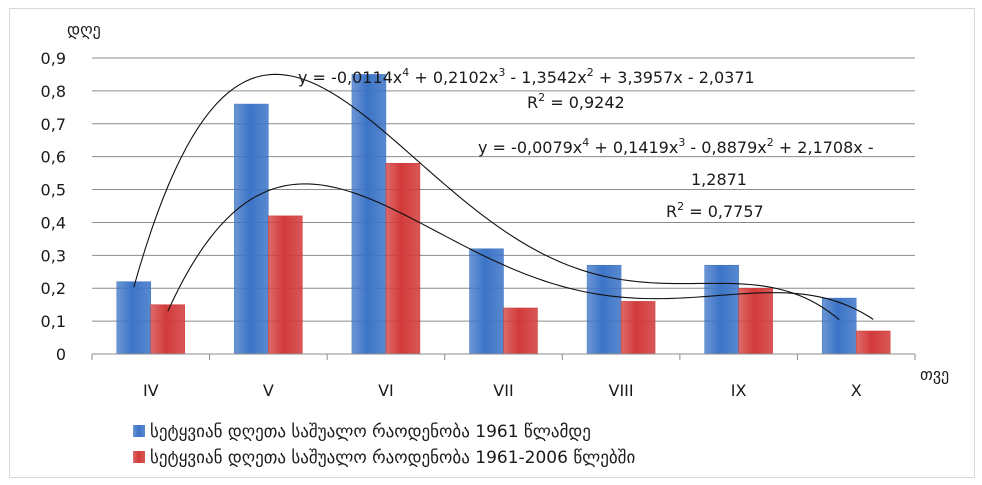  Describe the element at coordinates (61, 354) in the screenshot. I see `y-tick-label: 0` at that location.